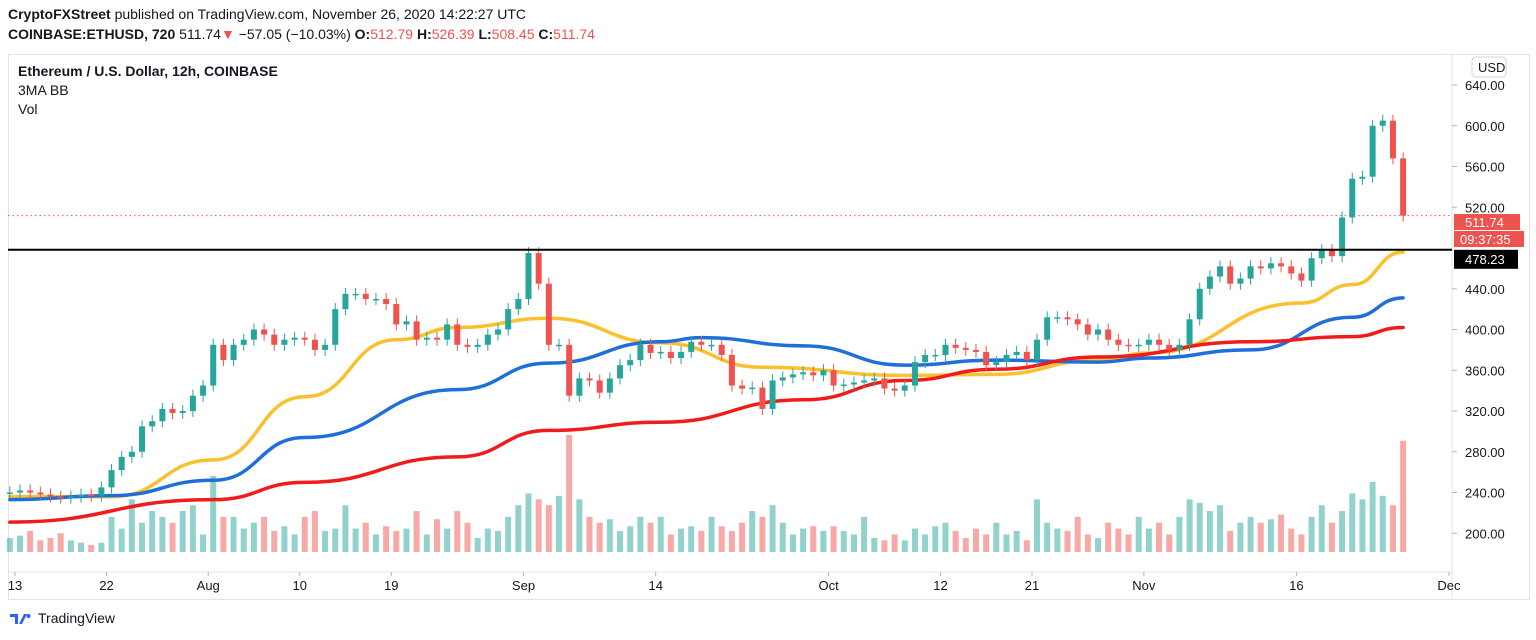  What do you see at coordinates (1485, 330) in the screenshot?
I see `y-tick-label: 400.00` at bounding box center [1485, 330].